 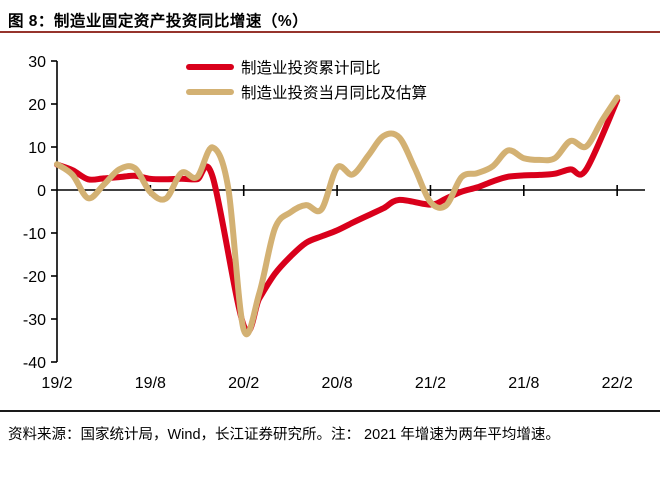 What do you see at coordinates (34, 320) in the screenshot?
I see `y-tick-label: -30` at bounding box center [34, 320].